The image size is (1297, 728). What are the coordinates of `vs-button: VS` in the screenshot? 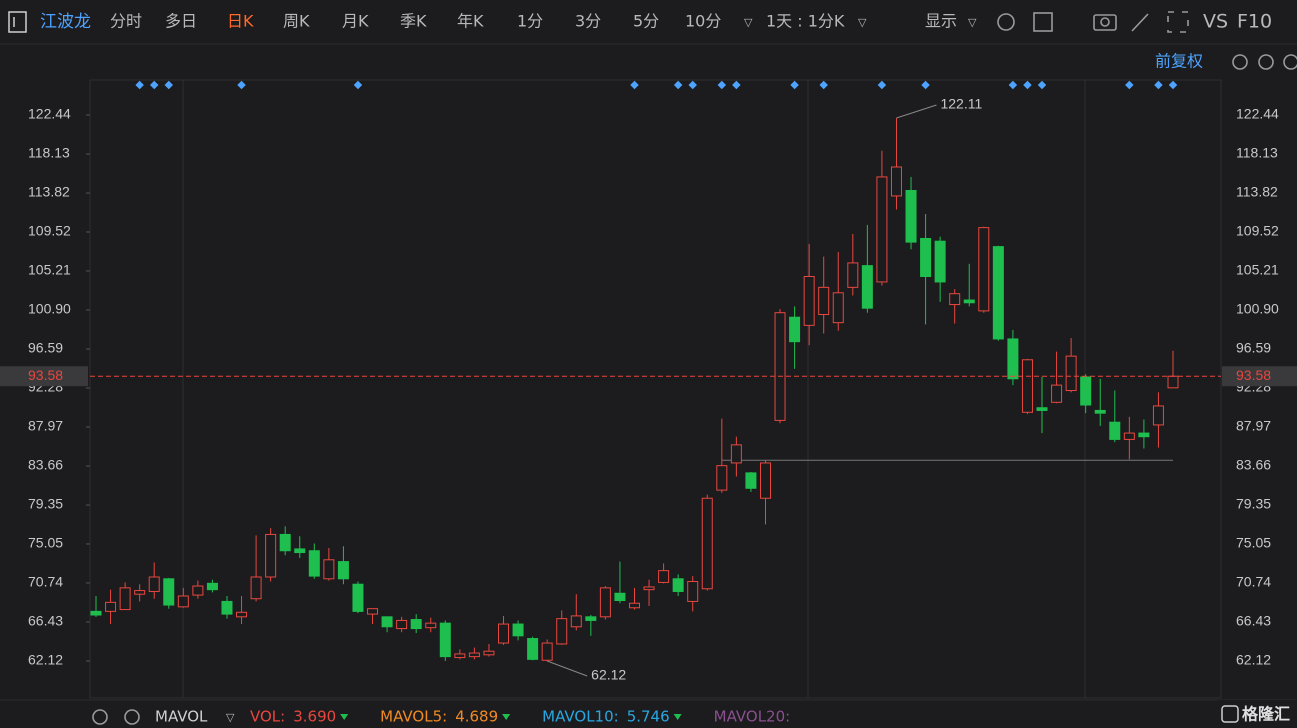 It's located at (1215, 22).